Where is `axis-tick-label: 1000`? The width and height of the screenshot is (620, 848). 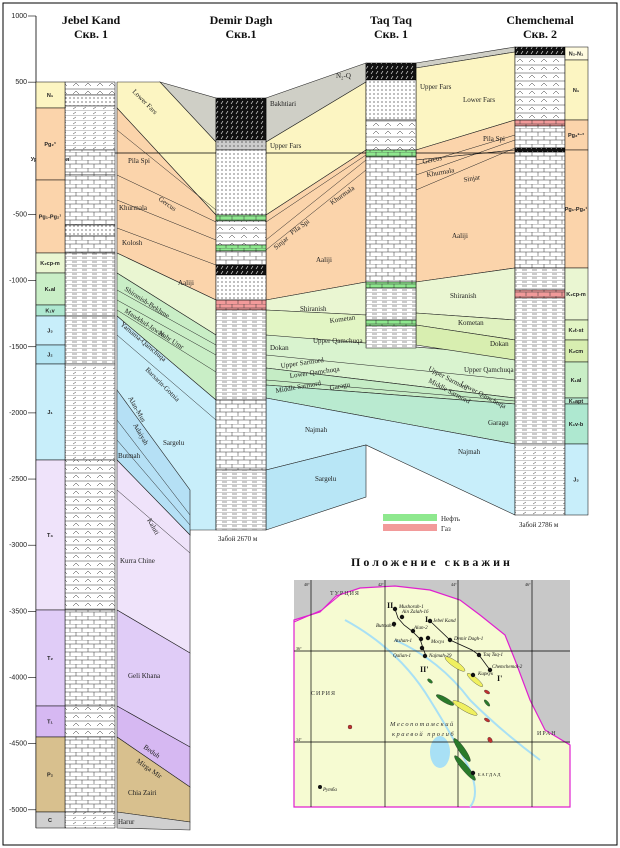 axis-tick-label: 1000 is located at coordinates (19, 16).